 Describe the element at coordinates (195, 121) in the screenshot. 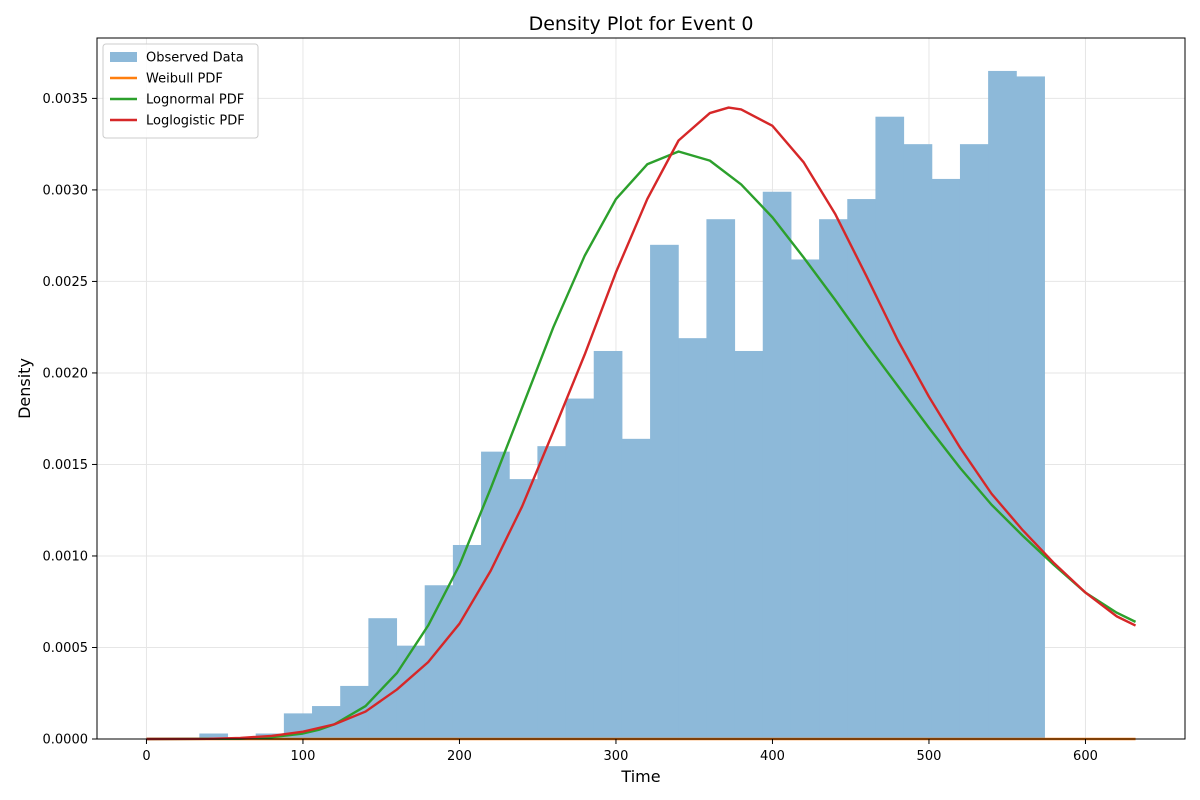

I see `legend-label: Loglogistic PDF` at that location.